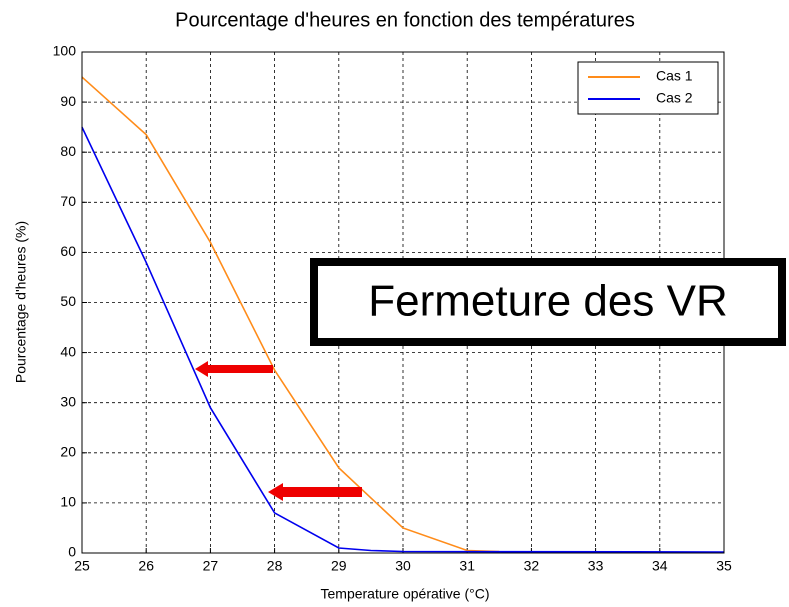 The image size is (789, 607). What do you see at coordinates (211, 566) in the screenshot?
I see `x-tick-label: 27` at bounding box center [211, 566].